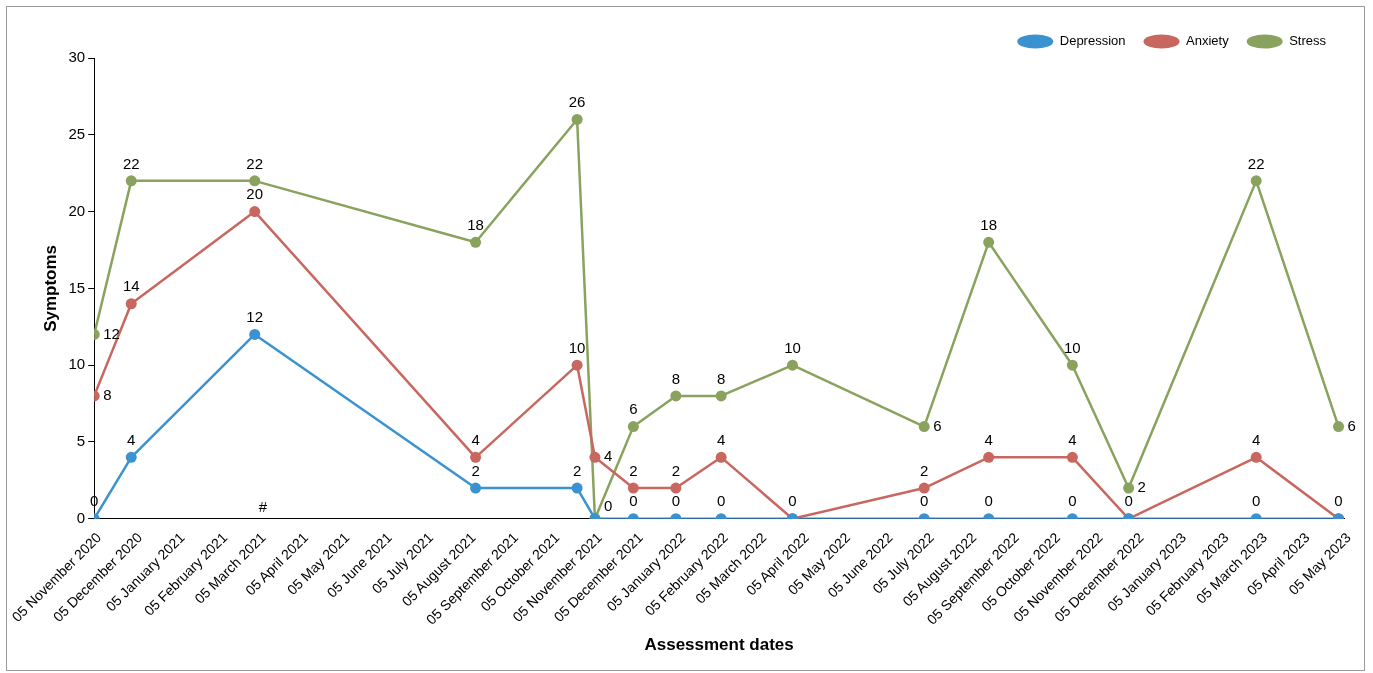 The height and width of the screenshot is (673, 1373). Describe the element at coordinates (263, 507) in the screenshot. I see `annotation: #` at that location.